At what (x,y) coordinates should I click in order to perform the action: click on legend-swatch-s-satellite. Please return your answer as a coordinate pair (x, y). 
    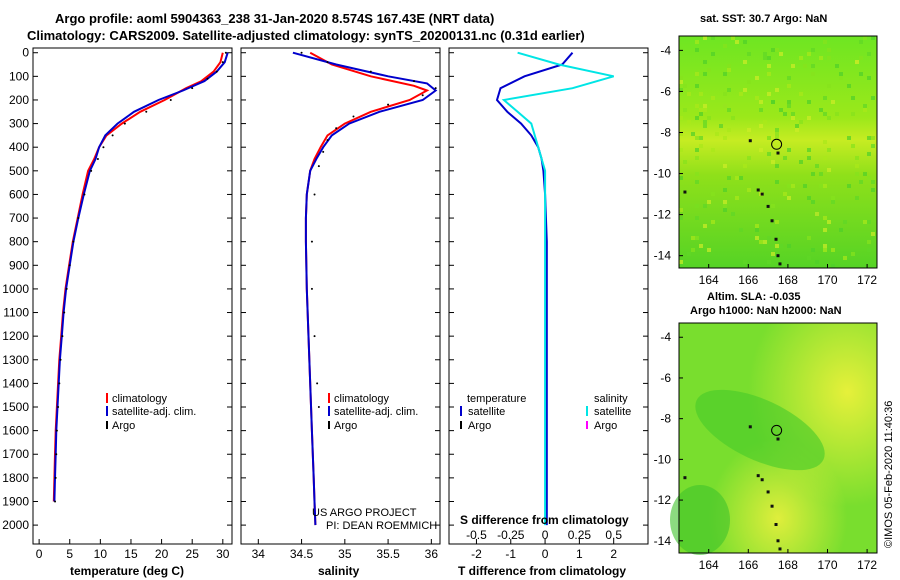
    Looking at the image, I should click on (587, 411).